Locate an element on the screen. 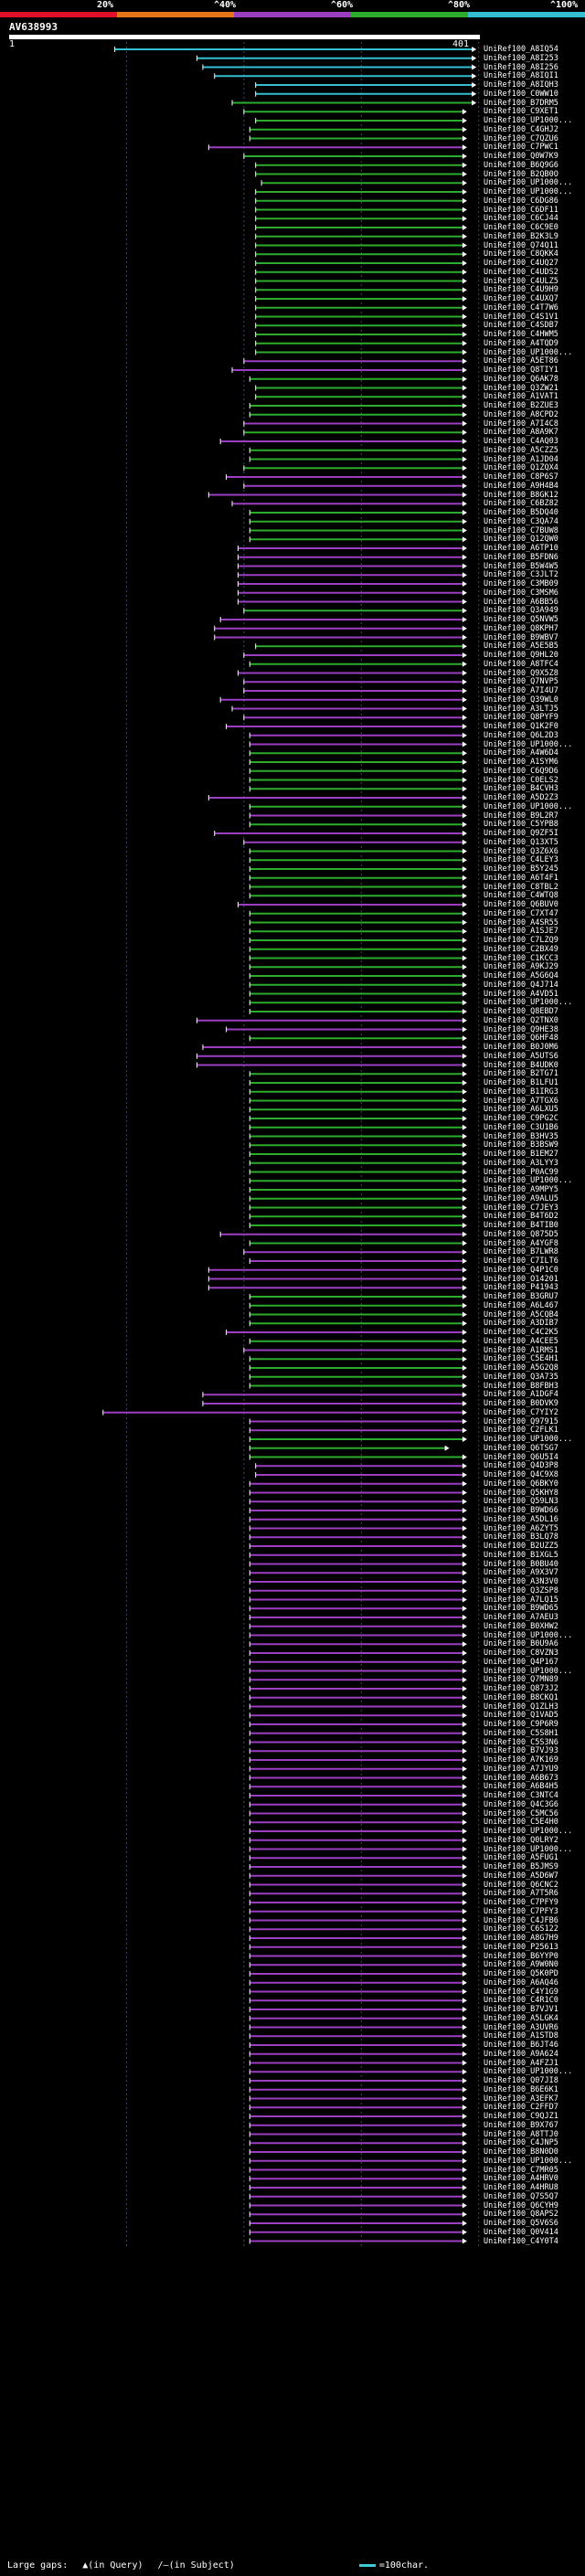 The height and width of the screenshot is (2576, 585). hit-label: UniRef100_C9PG2C is located at coordinates (521, 1118).